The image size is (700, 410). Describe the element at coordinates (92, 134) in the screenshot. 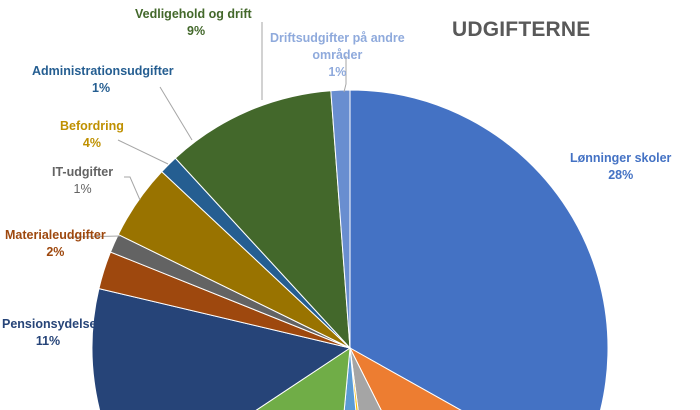

I see `label-befordring: Befordring 4%` at that location.